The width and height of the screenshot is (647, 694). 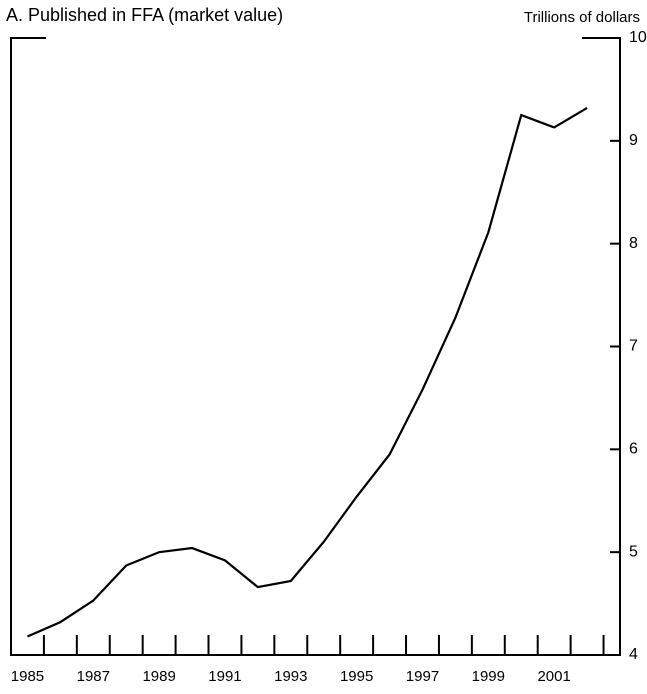 I want to click on y-tick-label: 9, so click(x=633, y=140).